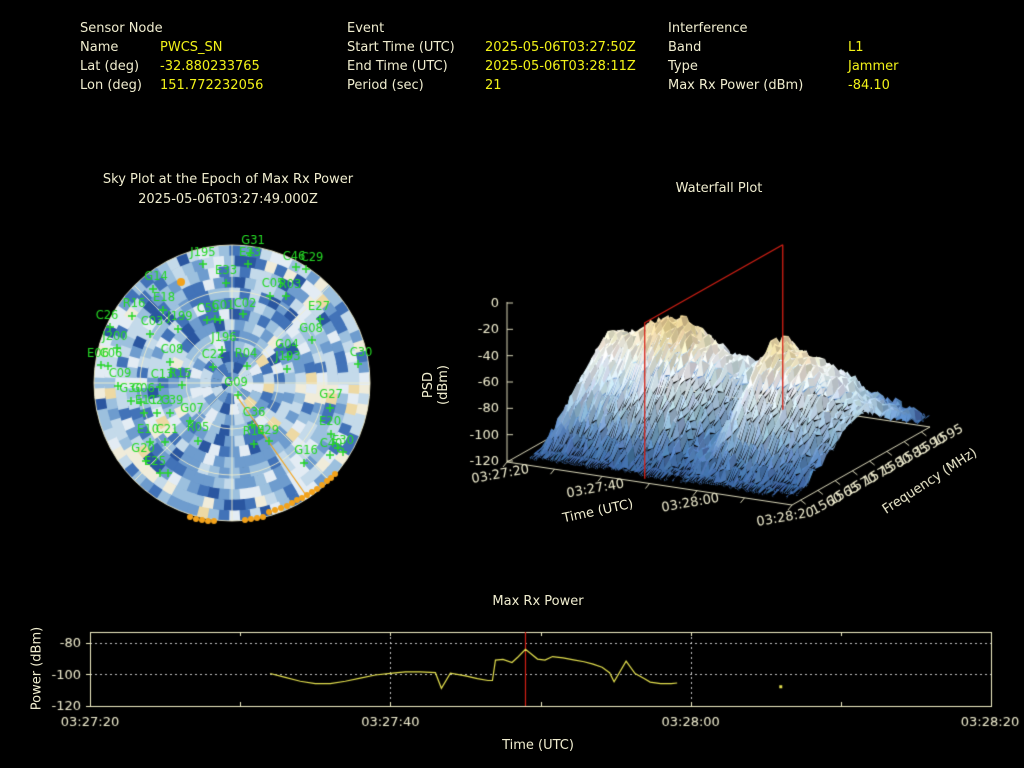 The image size is (1024, 768). Describe the element at coordinates (401, 47) in the screenshot. I see `event-start-label: Start Time (UTC)` at that location.